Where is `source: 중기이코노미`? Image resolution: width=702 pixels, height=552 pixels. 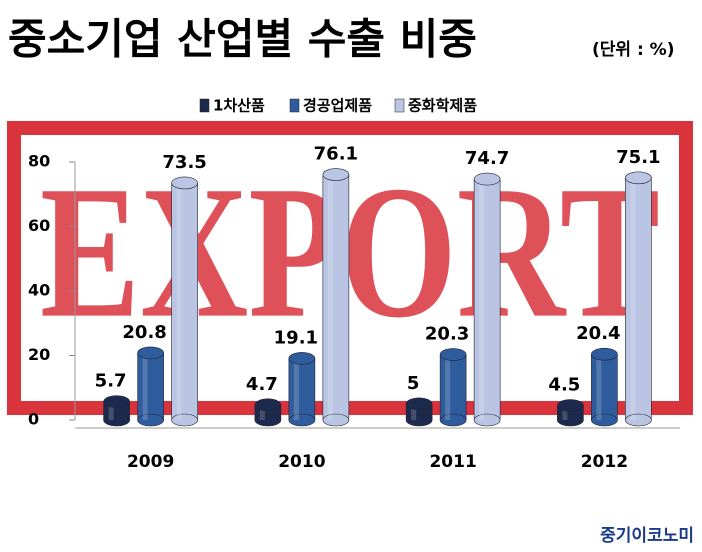 source: 중기이코노미 is located at coordinates (647, 536).